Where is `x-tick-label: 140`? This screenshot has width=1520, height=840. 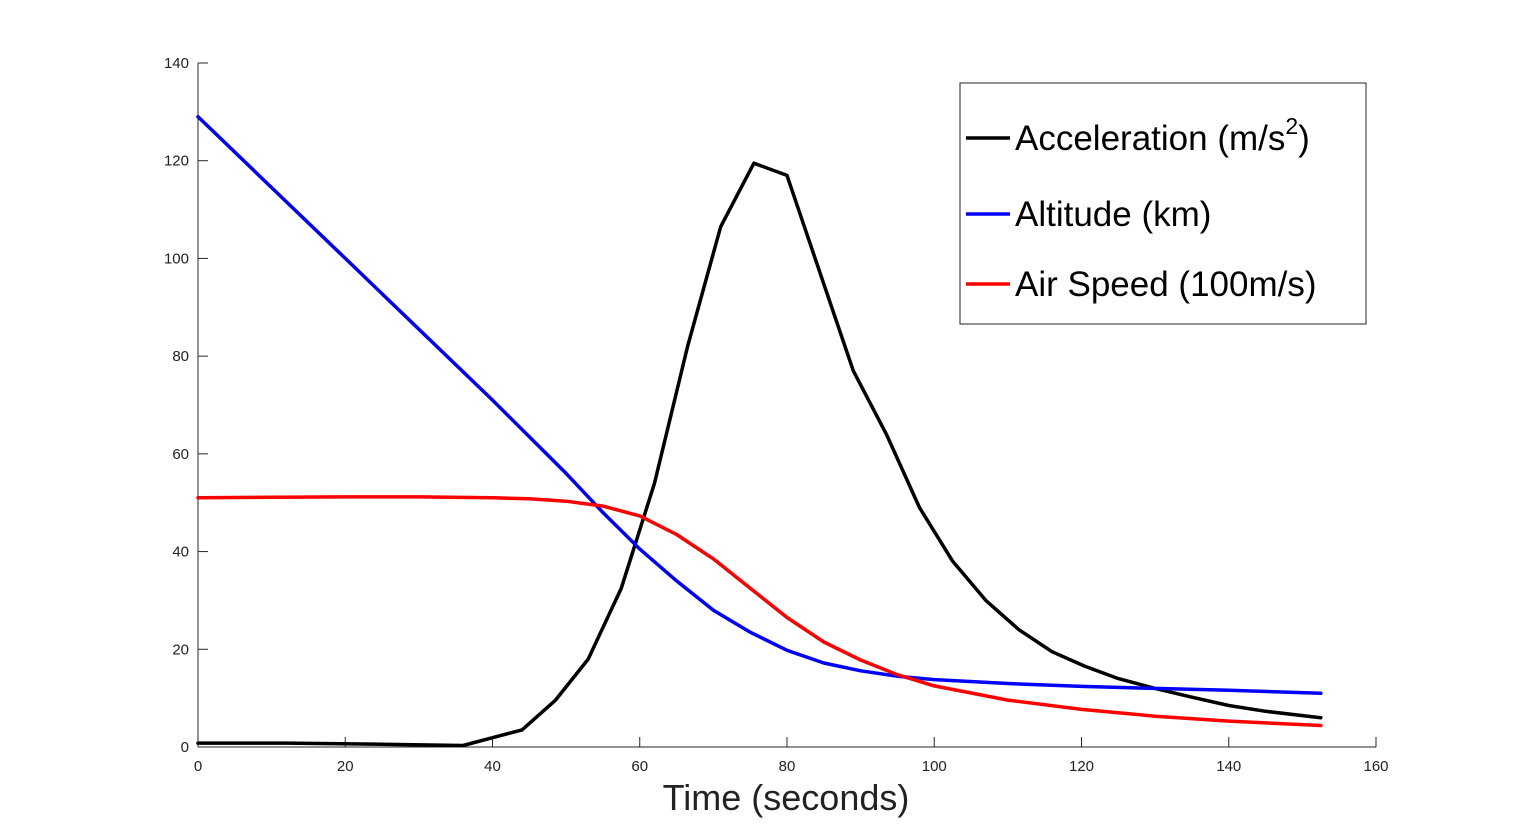 x-tick-label: 140 is located at coordinates (1228, 766).